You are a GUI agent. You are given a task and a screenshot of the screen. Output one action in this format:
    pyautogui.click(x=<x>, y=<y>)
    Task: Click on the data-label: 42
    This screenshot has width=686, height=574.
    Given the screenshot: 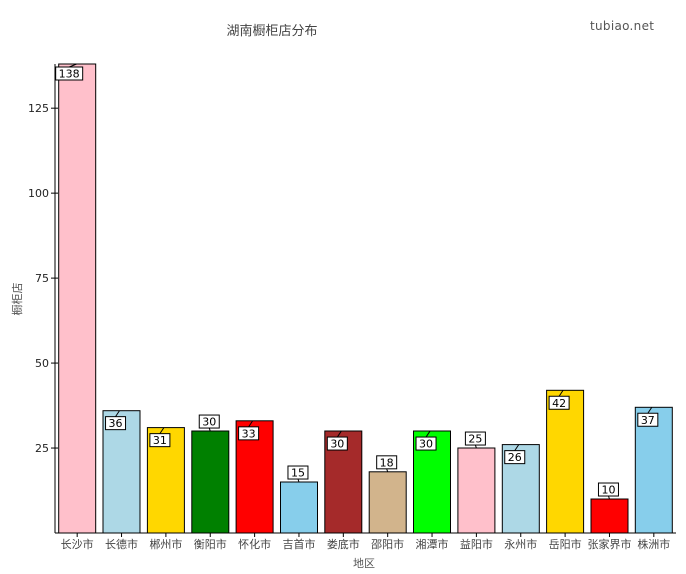 What is the action you would take?
    pyautogui.click(x=559, y=403)
    